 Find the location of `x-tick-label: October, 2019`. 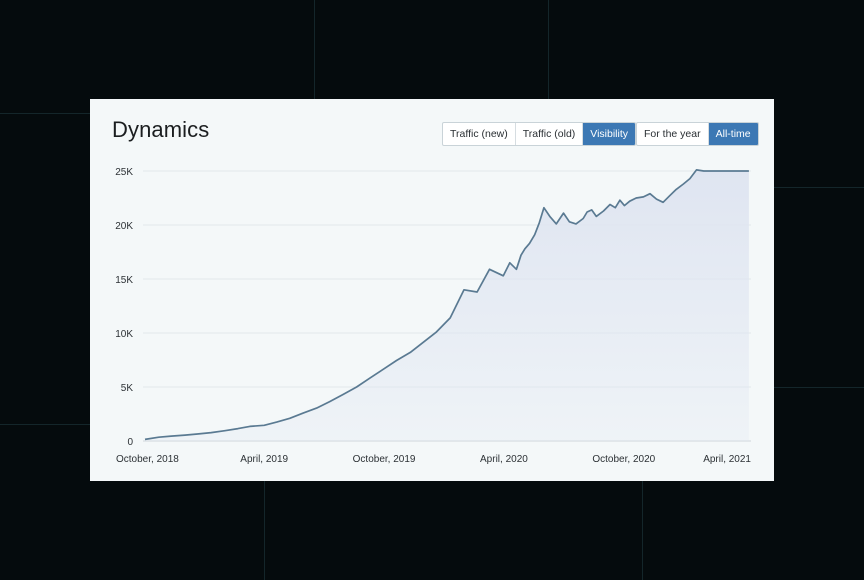

x-tick-label: October, 2019 is located at coordinates (384, 459).